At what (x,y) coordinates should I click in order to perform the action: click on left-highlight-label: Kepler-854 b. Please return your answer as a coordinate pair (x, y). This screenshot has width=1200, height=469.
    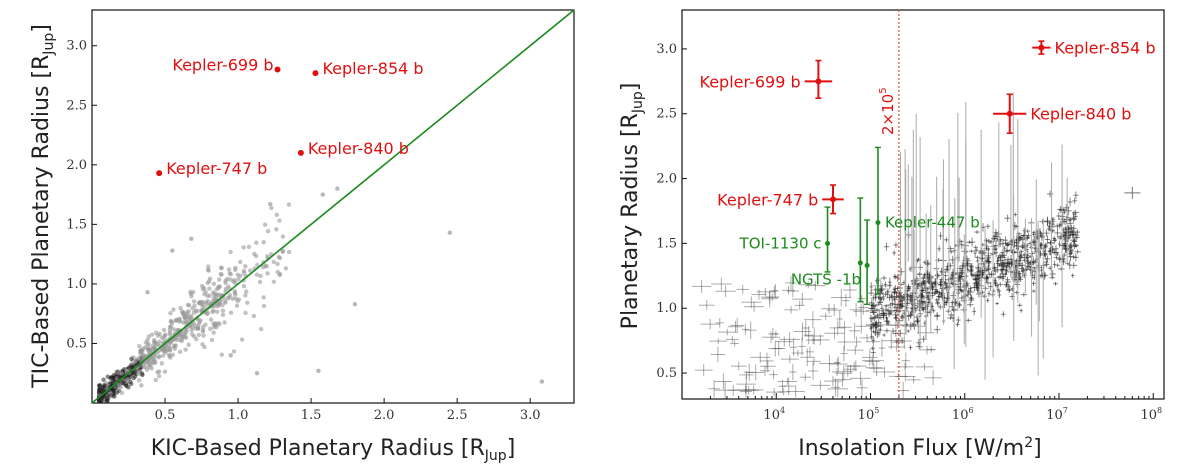
    Looking at the image, I should click on (372, 68).